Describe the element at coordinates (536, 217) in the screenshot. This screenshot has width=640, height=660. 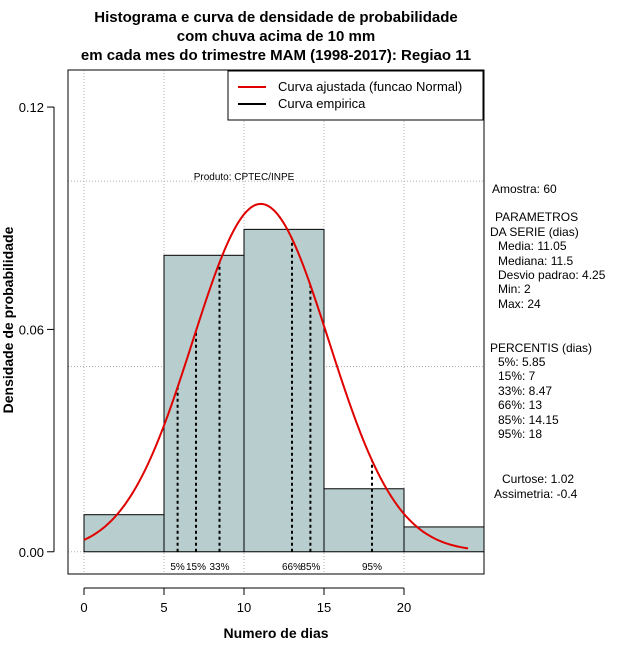
I see `parametros-title-1: PARAMETROS` at that location.